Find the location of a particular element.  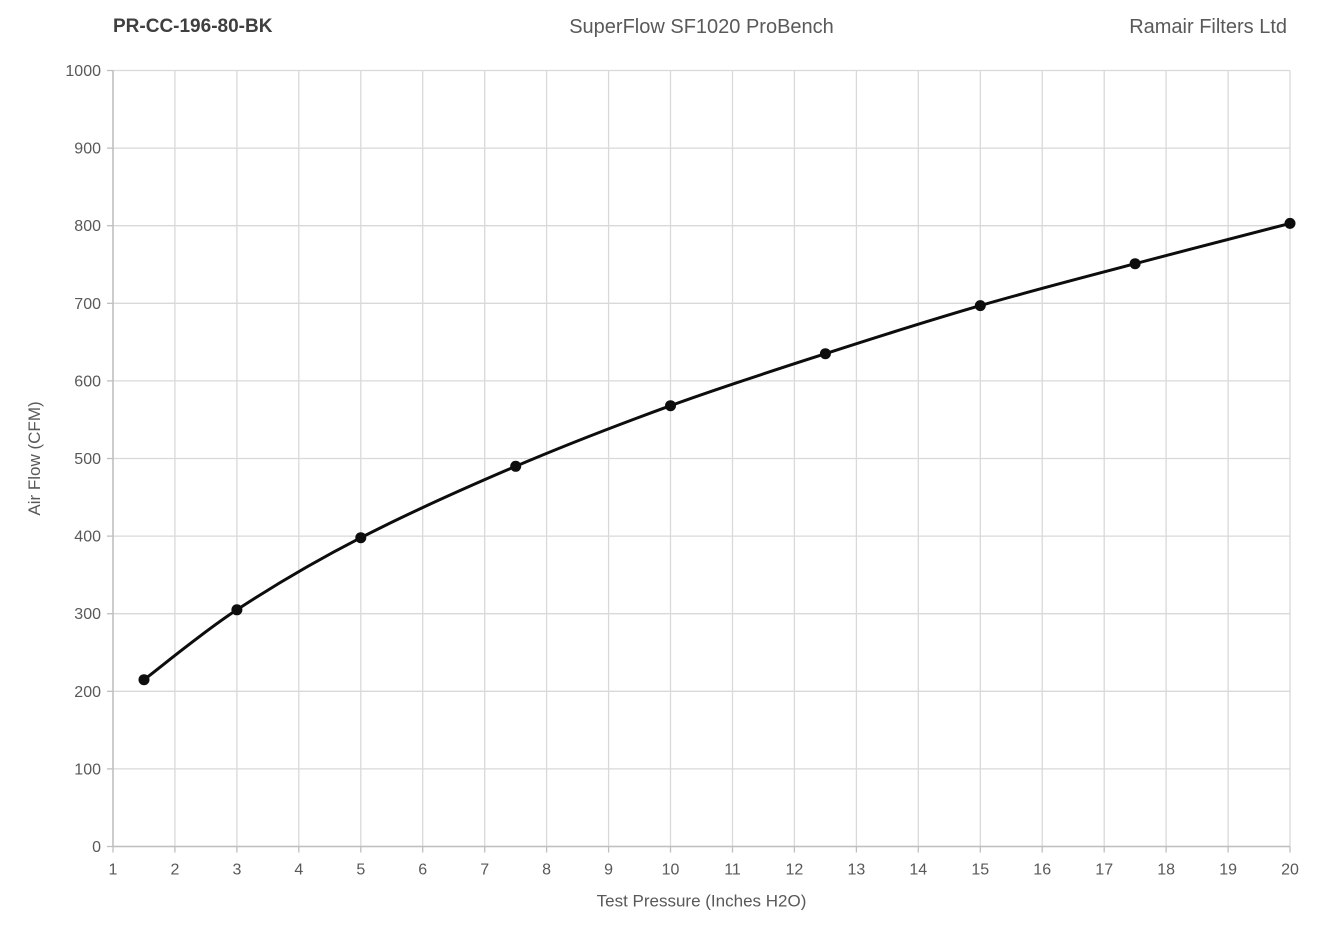

x-tick-label: 16 is located at coordinates (1042, 870).